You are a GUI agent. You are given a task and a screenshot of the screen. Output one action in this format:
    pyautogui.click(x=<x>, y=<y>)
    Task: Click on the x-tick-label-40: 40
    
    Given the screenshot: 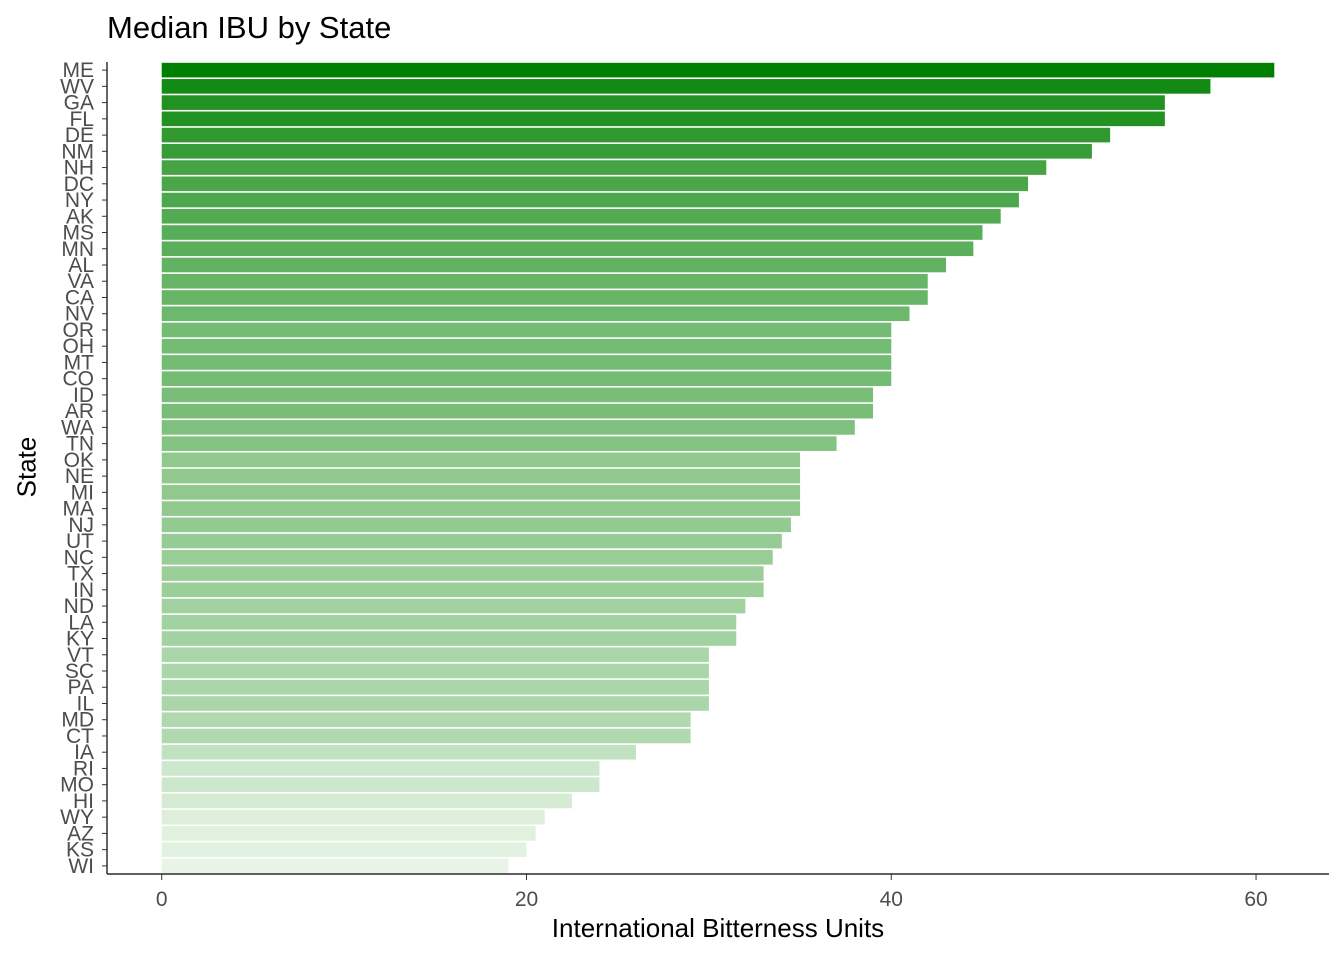 What is the action you would take?
    pyautogui.click(x=891, y=899)
    